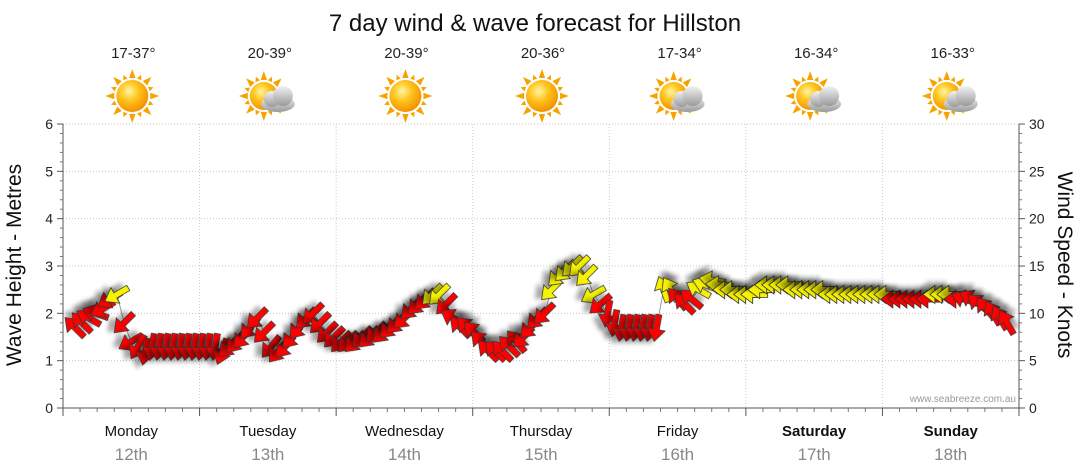 The image size is (1080, 475). Describe the element at coordinates (540, 454) in the screenshot. I see `day-date: 15th` at that location.